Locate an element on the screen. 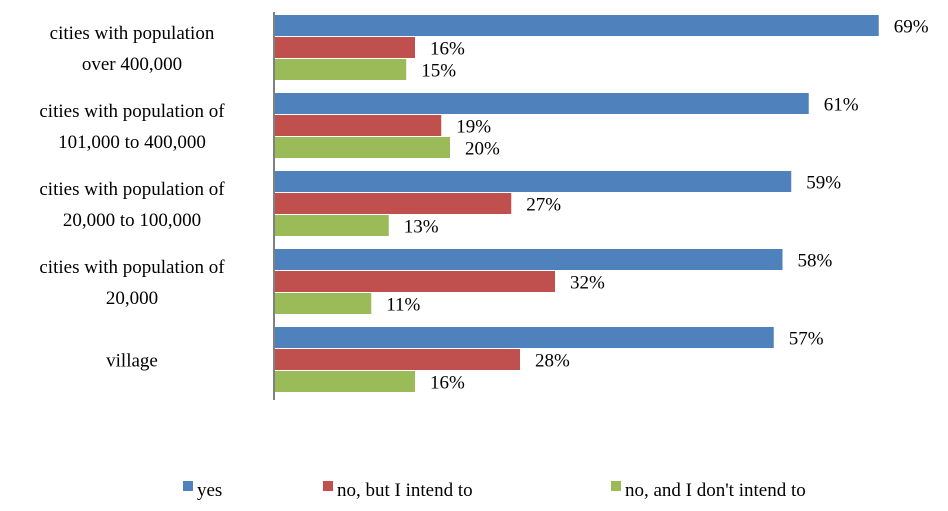 The width and height of the screenshot is (948, 511). category-label: village is located at coordinates (132, 361).